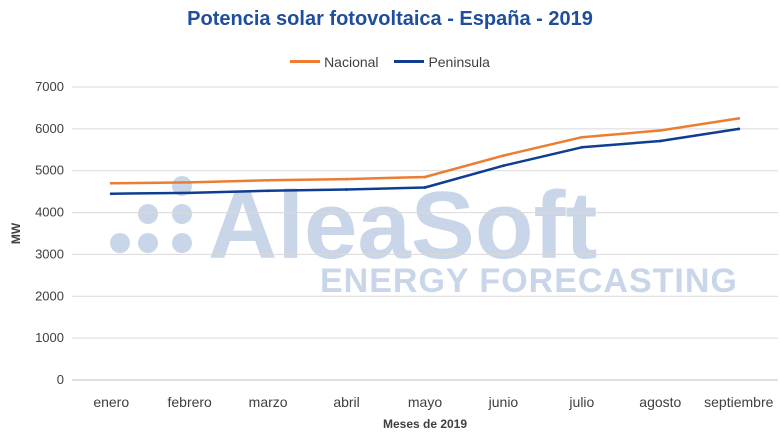 The height and width of the screenshot is (440, 780). What do you see at coordinates (189, 402) in the screenshot?
I see `x-tick-label: febrero` at bounding box center [189, 402].